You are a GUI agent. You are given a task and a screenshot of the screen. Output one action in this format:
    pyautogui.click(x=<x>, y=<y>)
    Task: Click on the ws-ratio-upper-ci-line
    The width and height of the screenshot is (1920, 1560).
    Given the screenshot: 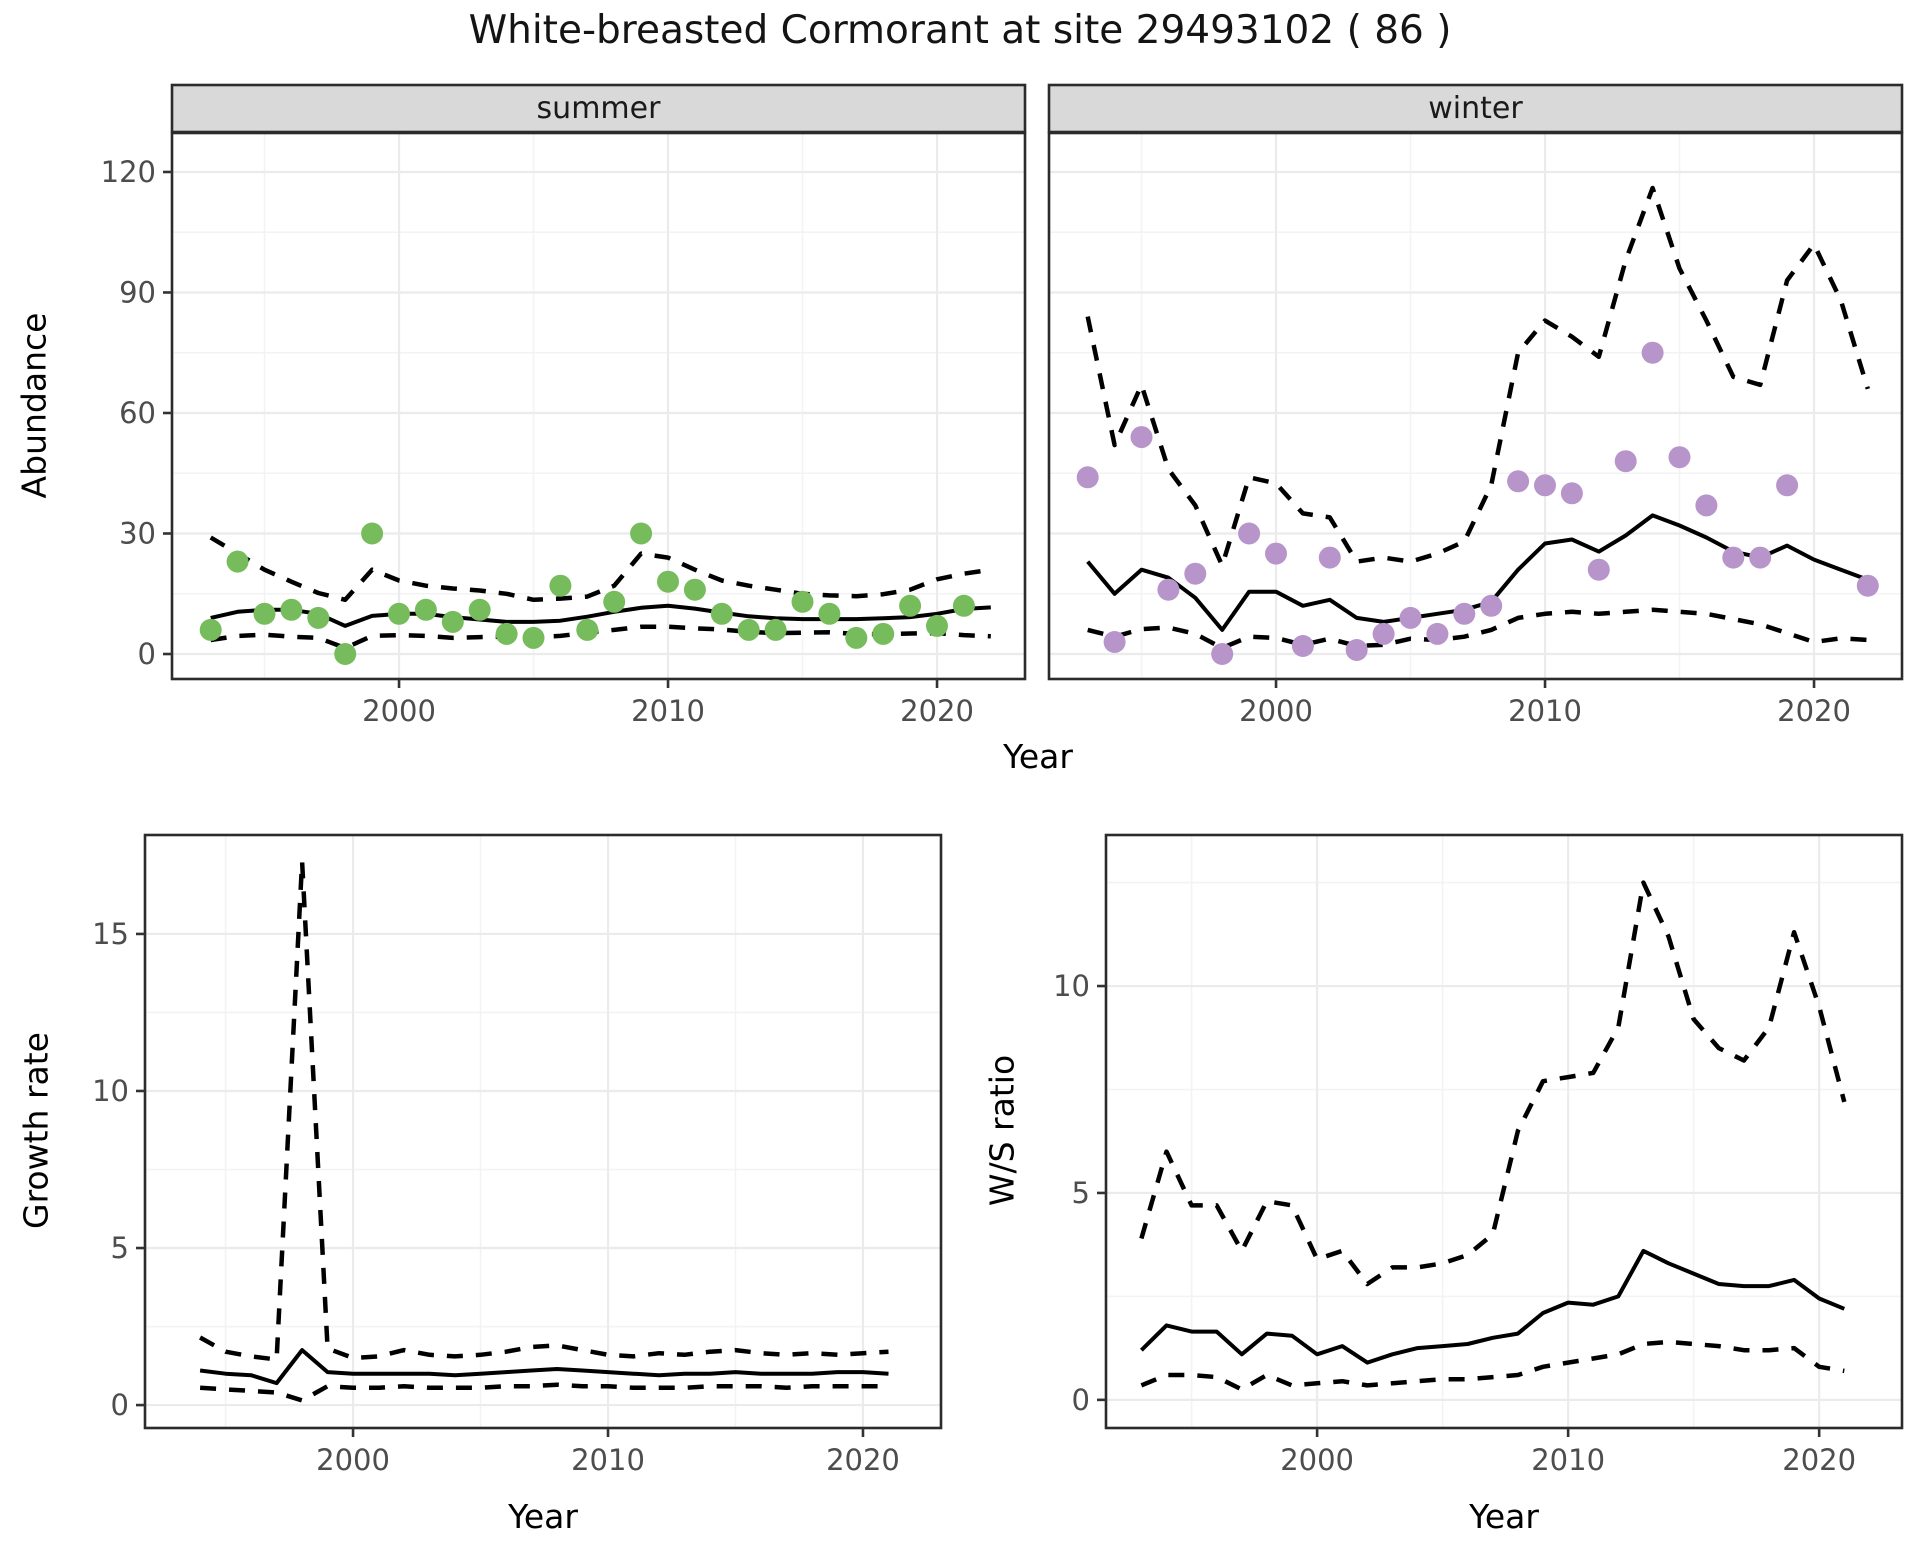 What is the action you would take?
    pyautogui.click(x=1493, y=1083)
    